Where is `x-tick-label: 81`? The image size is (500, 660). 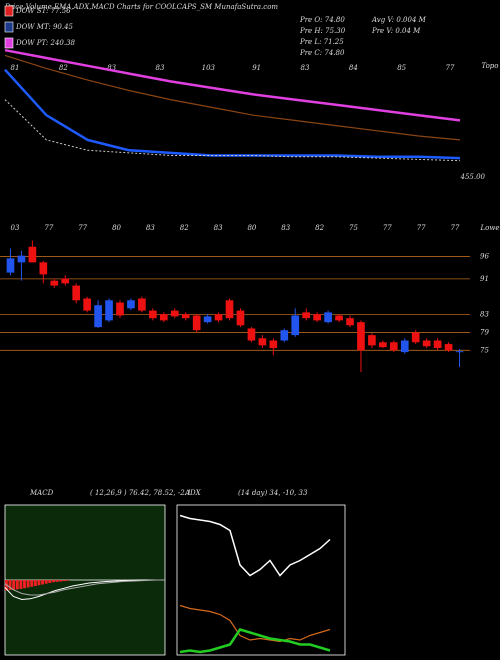
x-tick-label: 81 is located at coordinates (15, 68).